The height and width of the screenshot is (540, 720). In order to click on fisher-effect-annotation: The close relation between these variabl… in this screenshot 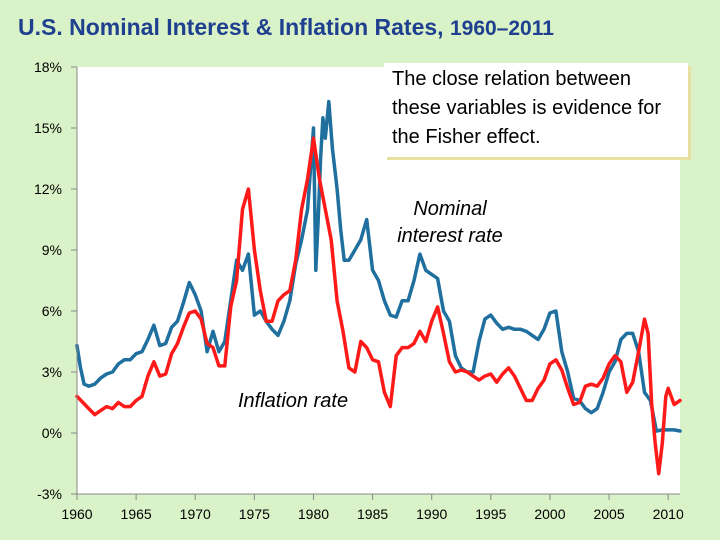, I will do `click(536, 110)`.